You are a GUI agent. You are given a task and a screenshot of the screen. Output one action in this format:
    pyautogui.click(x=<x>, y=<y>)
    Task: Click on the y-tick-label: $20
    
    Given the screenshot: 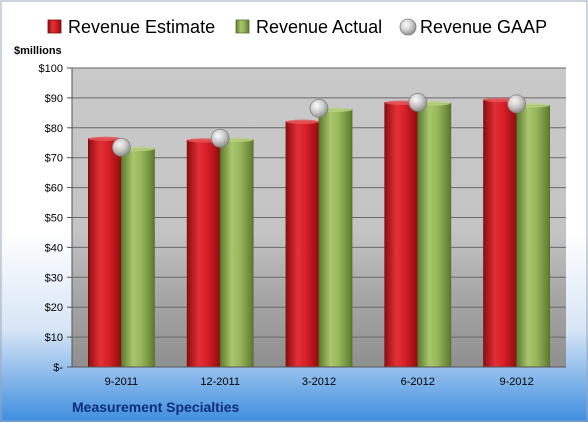 What is the action you would take?
    pyautogui.click(x=54, y=308)
    